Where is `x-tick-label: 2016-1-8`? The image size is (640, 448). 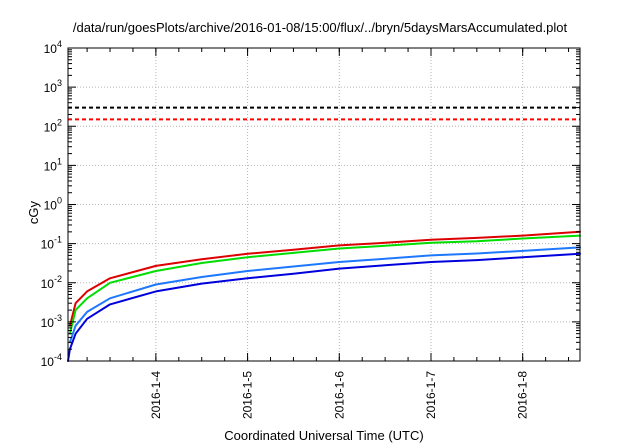
x-tick-label: 2016-1-8 is located at coordinates (523, 395).